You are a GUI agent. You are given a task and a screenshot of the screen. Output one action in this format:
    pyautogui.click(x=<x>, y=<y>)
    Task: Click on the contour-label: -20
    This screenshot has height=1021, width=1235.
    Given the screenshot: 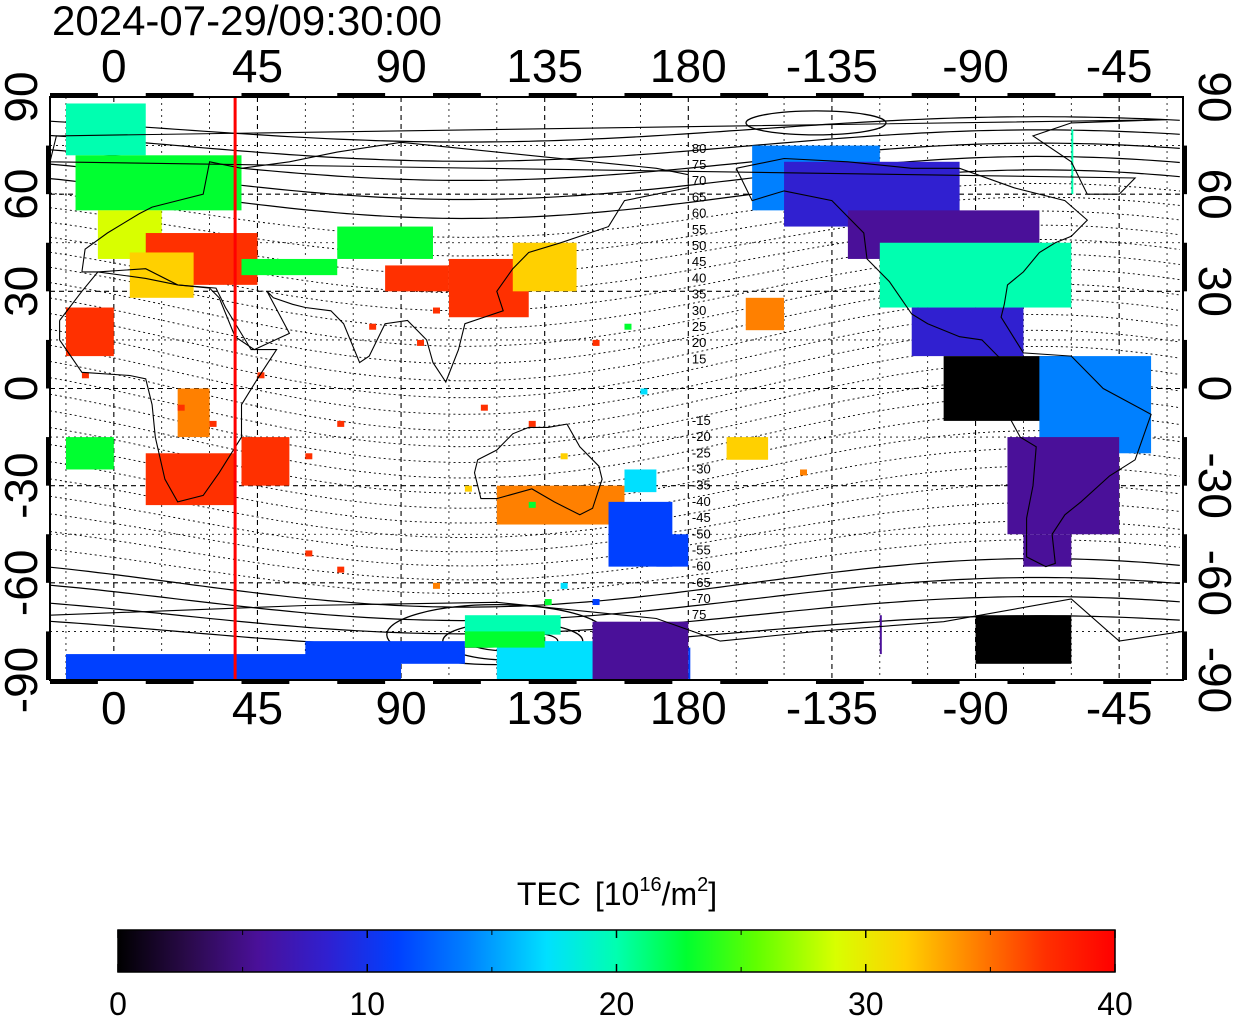 What is the action you would take?
    pyautogui.click(x=701, y=436)
    